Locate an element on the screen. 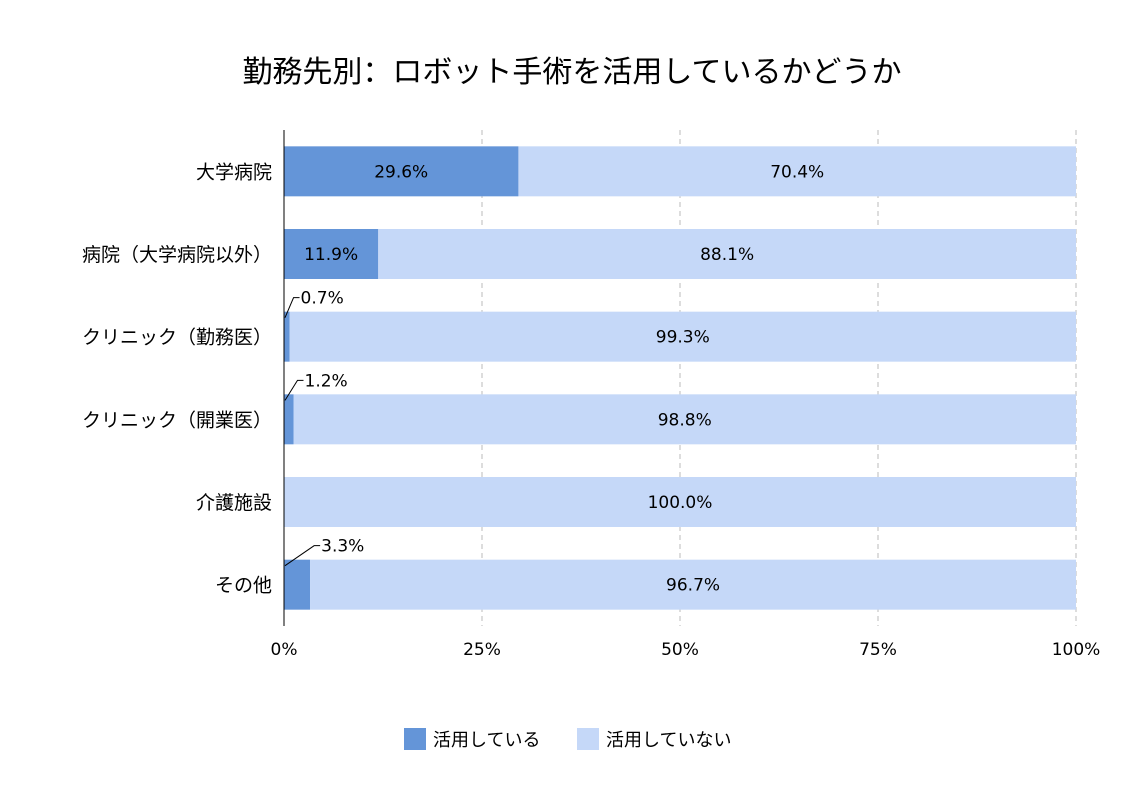 The height and width of the screenshot is (800, 1145). x-tick-label: 100% is located at coordinates (1076, 650).